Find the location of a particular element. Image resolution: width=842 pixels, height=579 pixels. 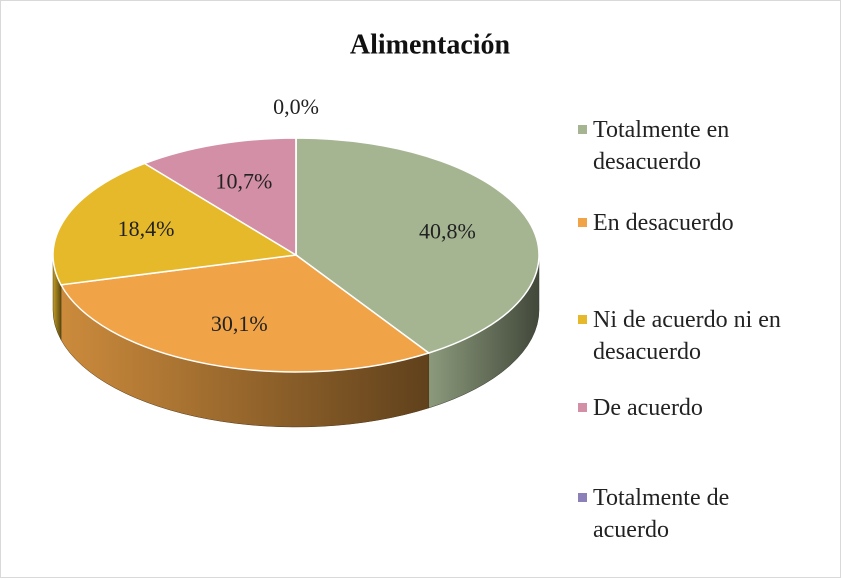

legend-label: De acuerdo is located at coordinates (648, 408).